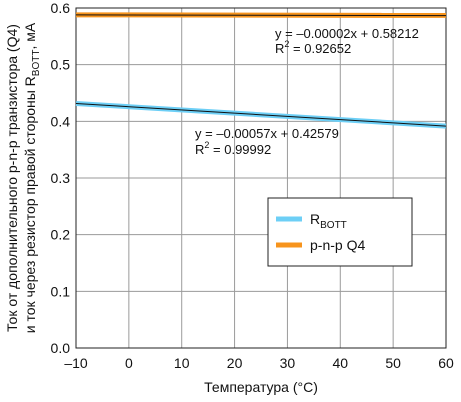  Describe the element at coordinates (30, 204) in the screenshot. I see `y-axis-title-line2-prefix: и ток через резистор правой стороны R` at that location.